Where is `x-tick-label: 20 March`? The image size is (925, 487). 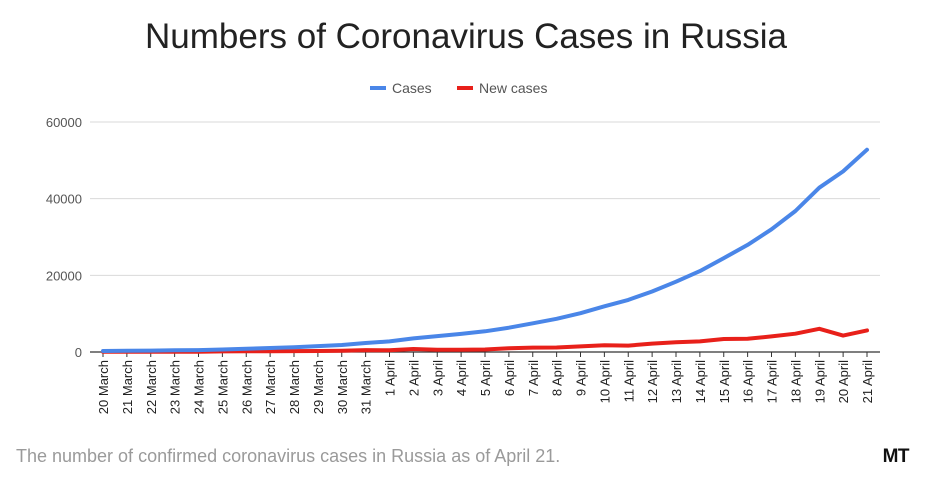 x-tick-label: 20 March is located at coordinates (103, 387).